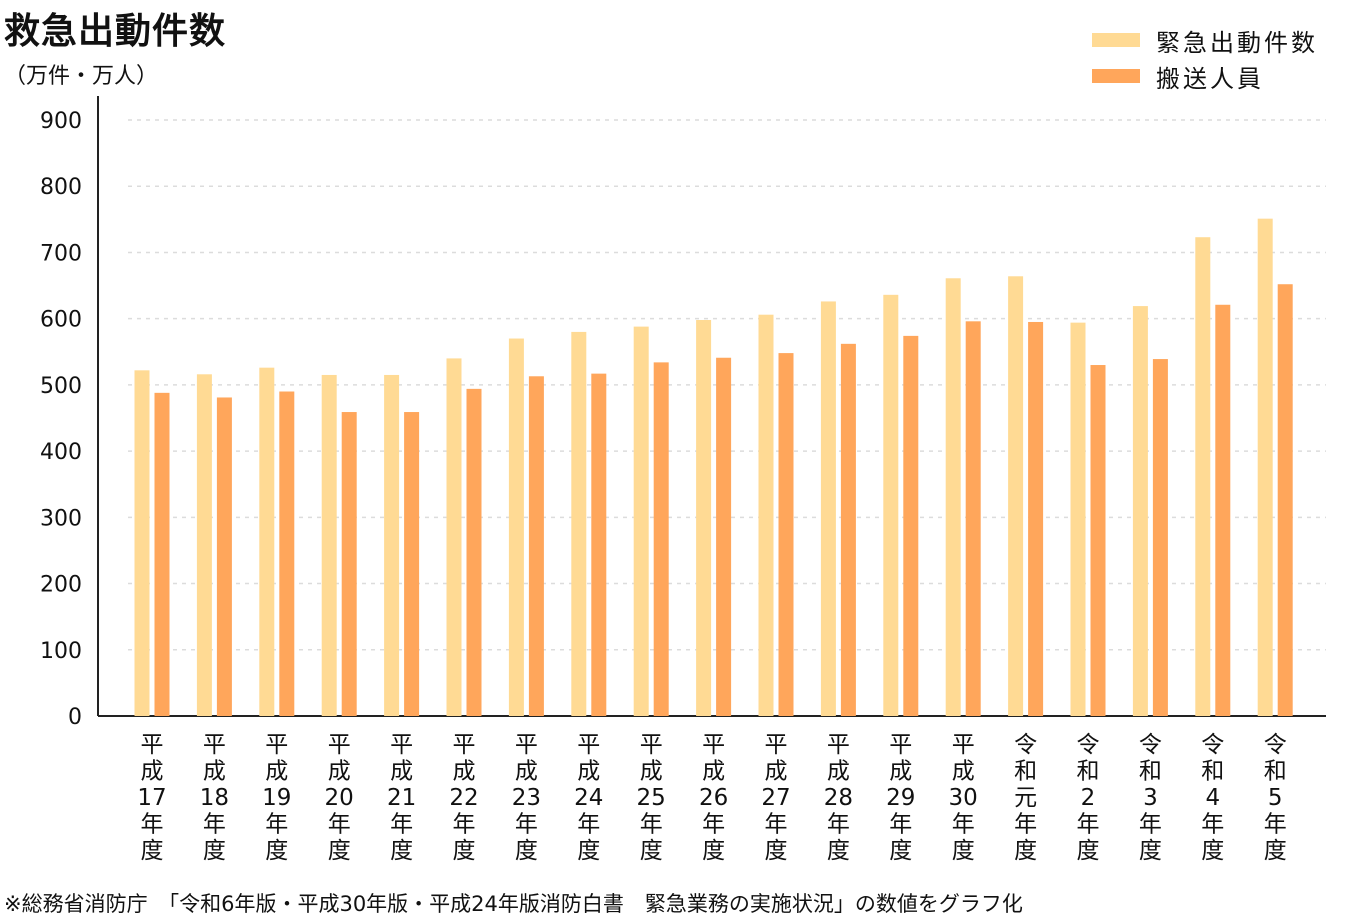 The height and width of the screenshot is (918, 1360). I want to click on x-tick-label-1: 度, so click(214, 851).